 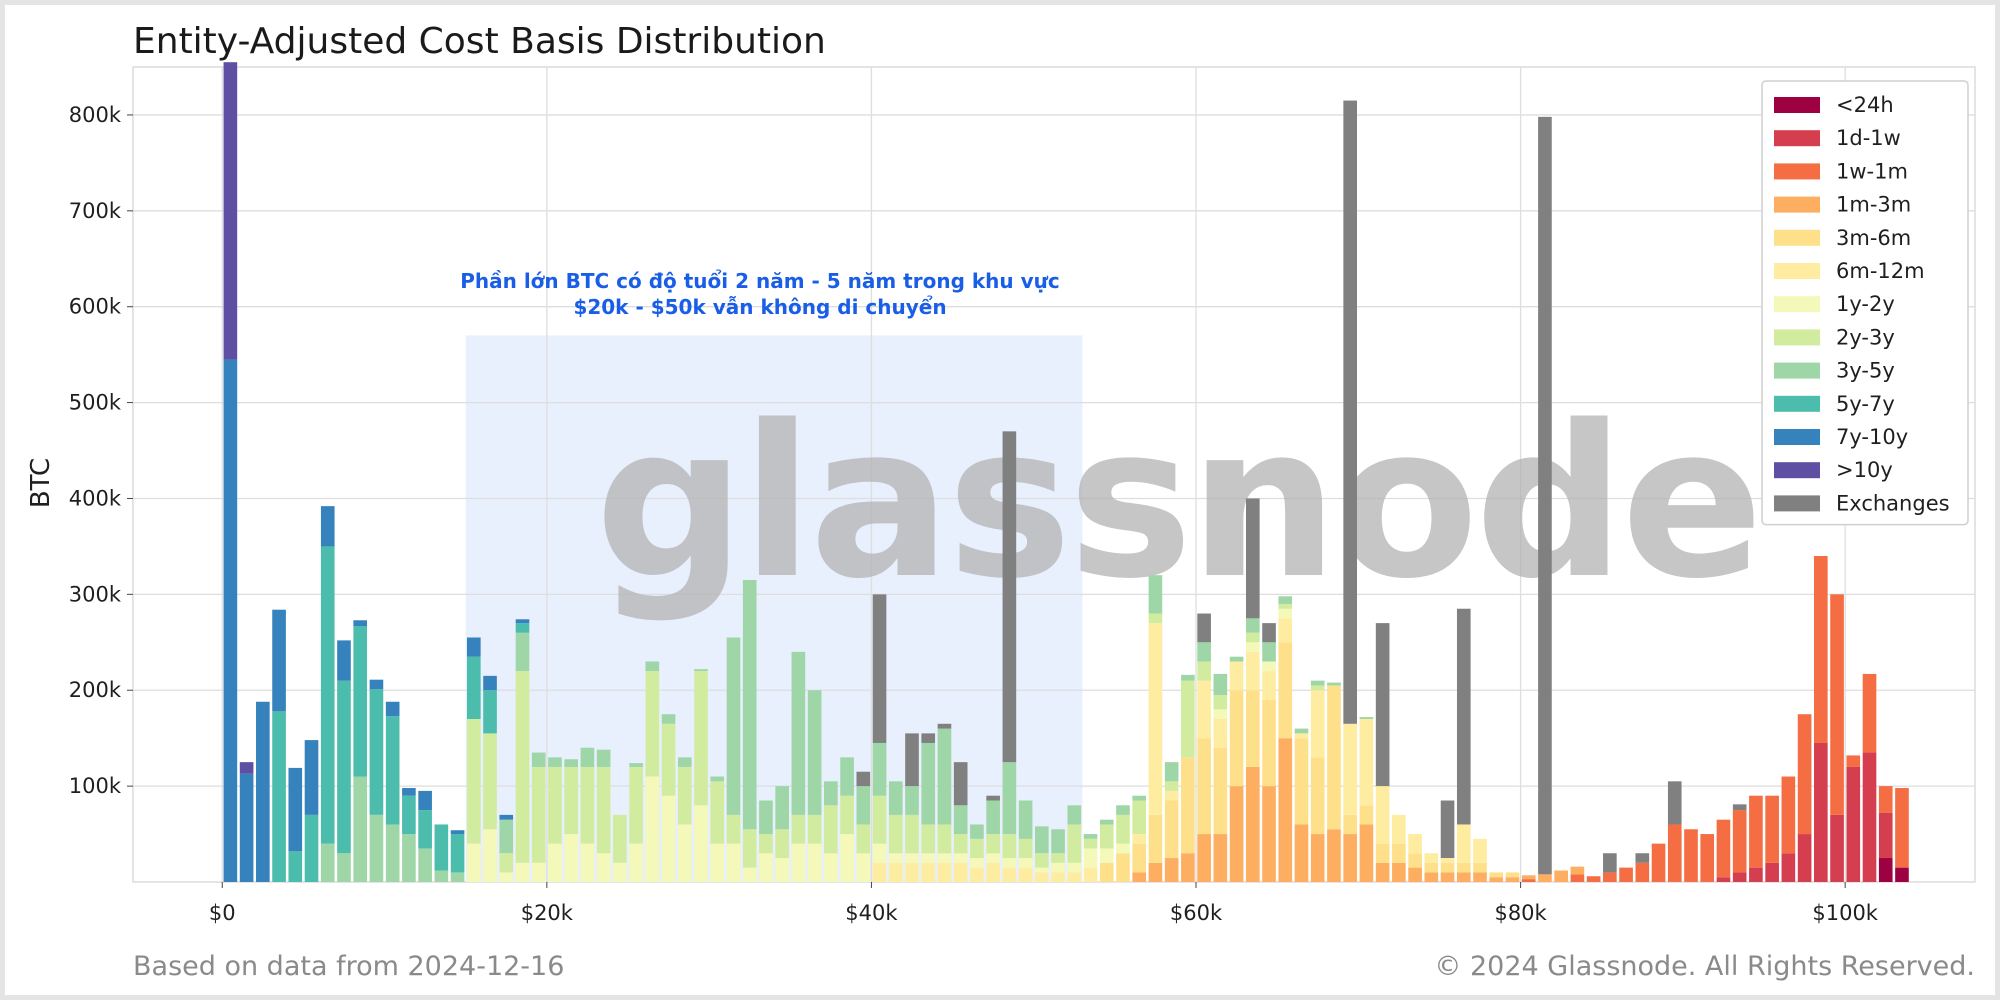 What do you see at coordinates (1873, 238) in the screenshot?
I see `legend-label: 3m-6m` at bounding box center [1873, 238].